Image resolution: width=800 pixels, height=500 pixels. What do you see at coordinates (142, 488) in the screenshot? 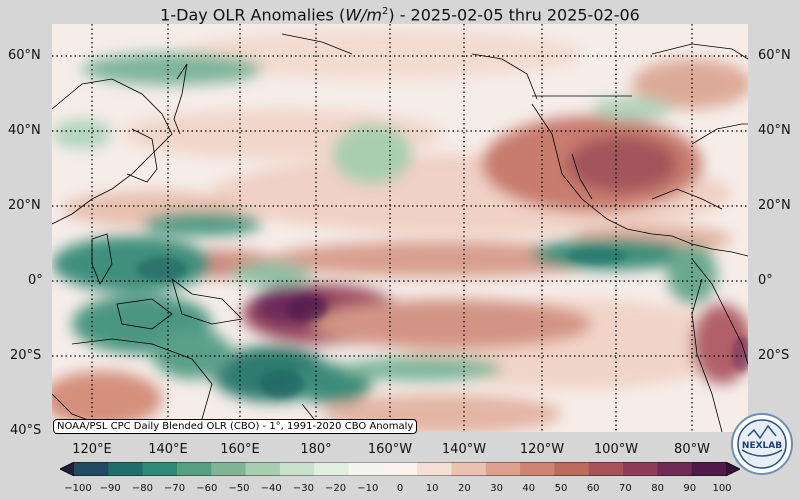
I see `colorbar-tick-label: −80` at bounding box center [142, 488].